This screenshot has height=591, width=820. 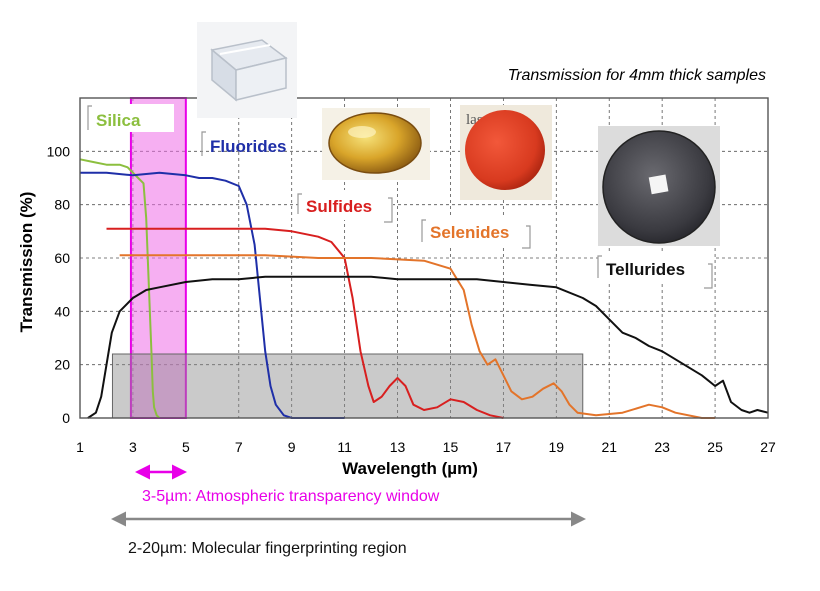 I want to click on y-axis-title: Transmission (%), so click(x=26, y=262).